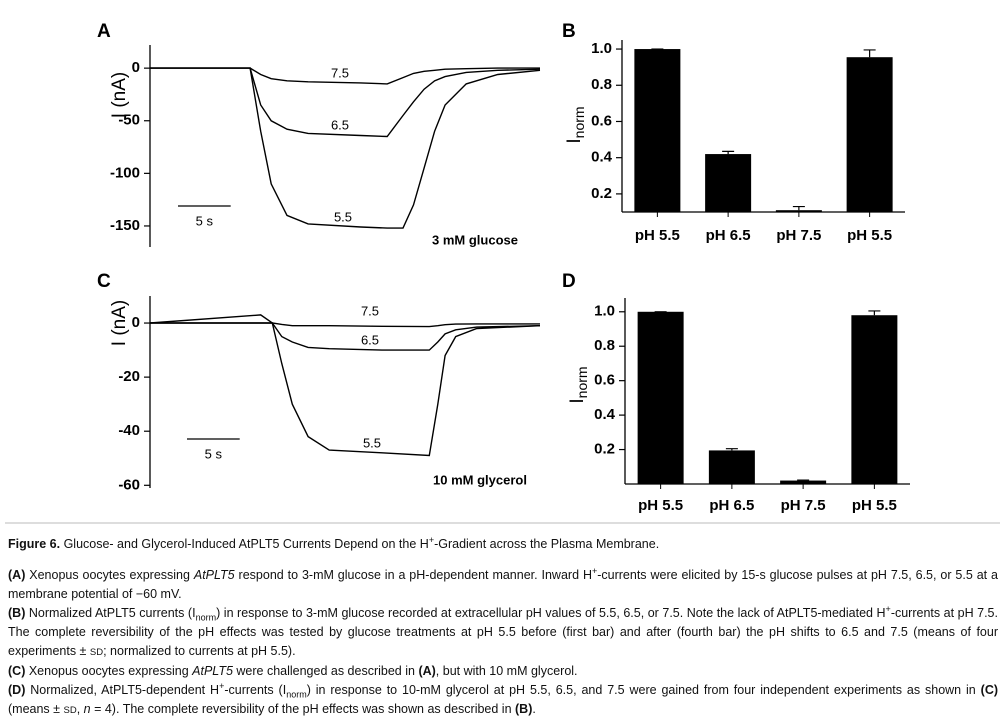 Image resolution: width=1004 pixels, height=727 pixels. Describe the element at coordinates (110, 613) in the screenshot. I see `text: Normalized AtPLT5 currents (I` at that location.